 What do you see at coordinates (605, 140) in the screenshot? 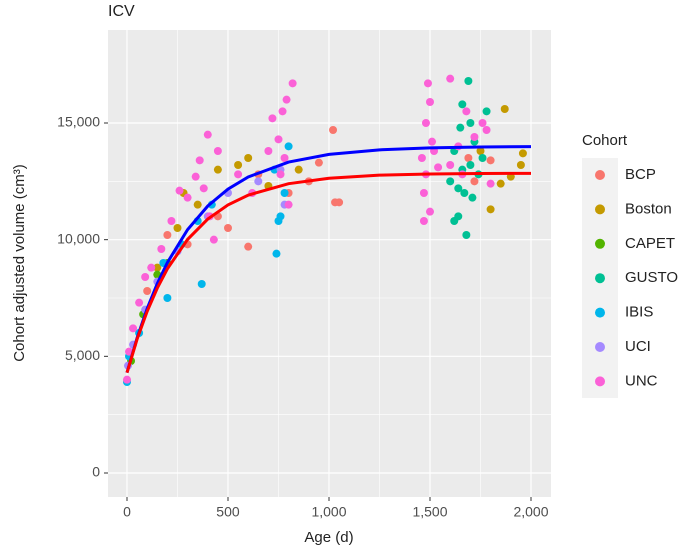
I see `legend-title: Cohort` at bounding box center [605, 140].